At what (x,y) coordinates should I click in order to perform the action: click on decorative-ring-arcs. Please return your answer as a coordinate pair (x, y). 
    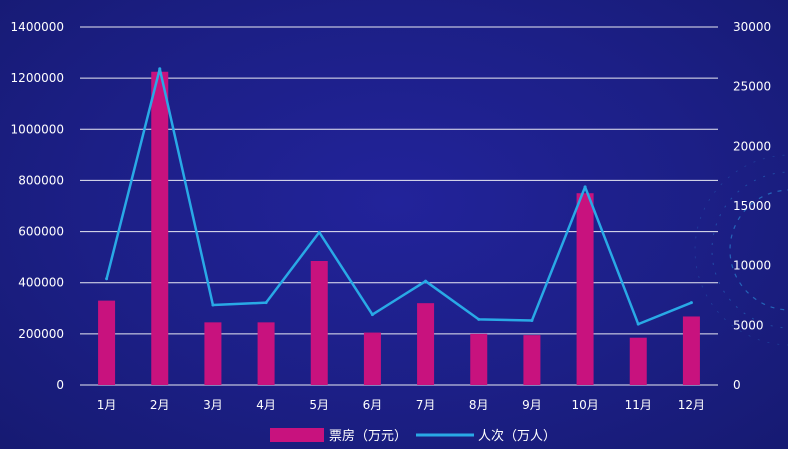
    Looking at the image, I should click on (741, 250).